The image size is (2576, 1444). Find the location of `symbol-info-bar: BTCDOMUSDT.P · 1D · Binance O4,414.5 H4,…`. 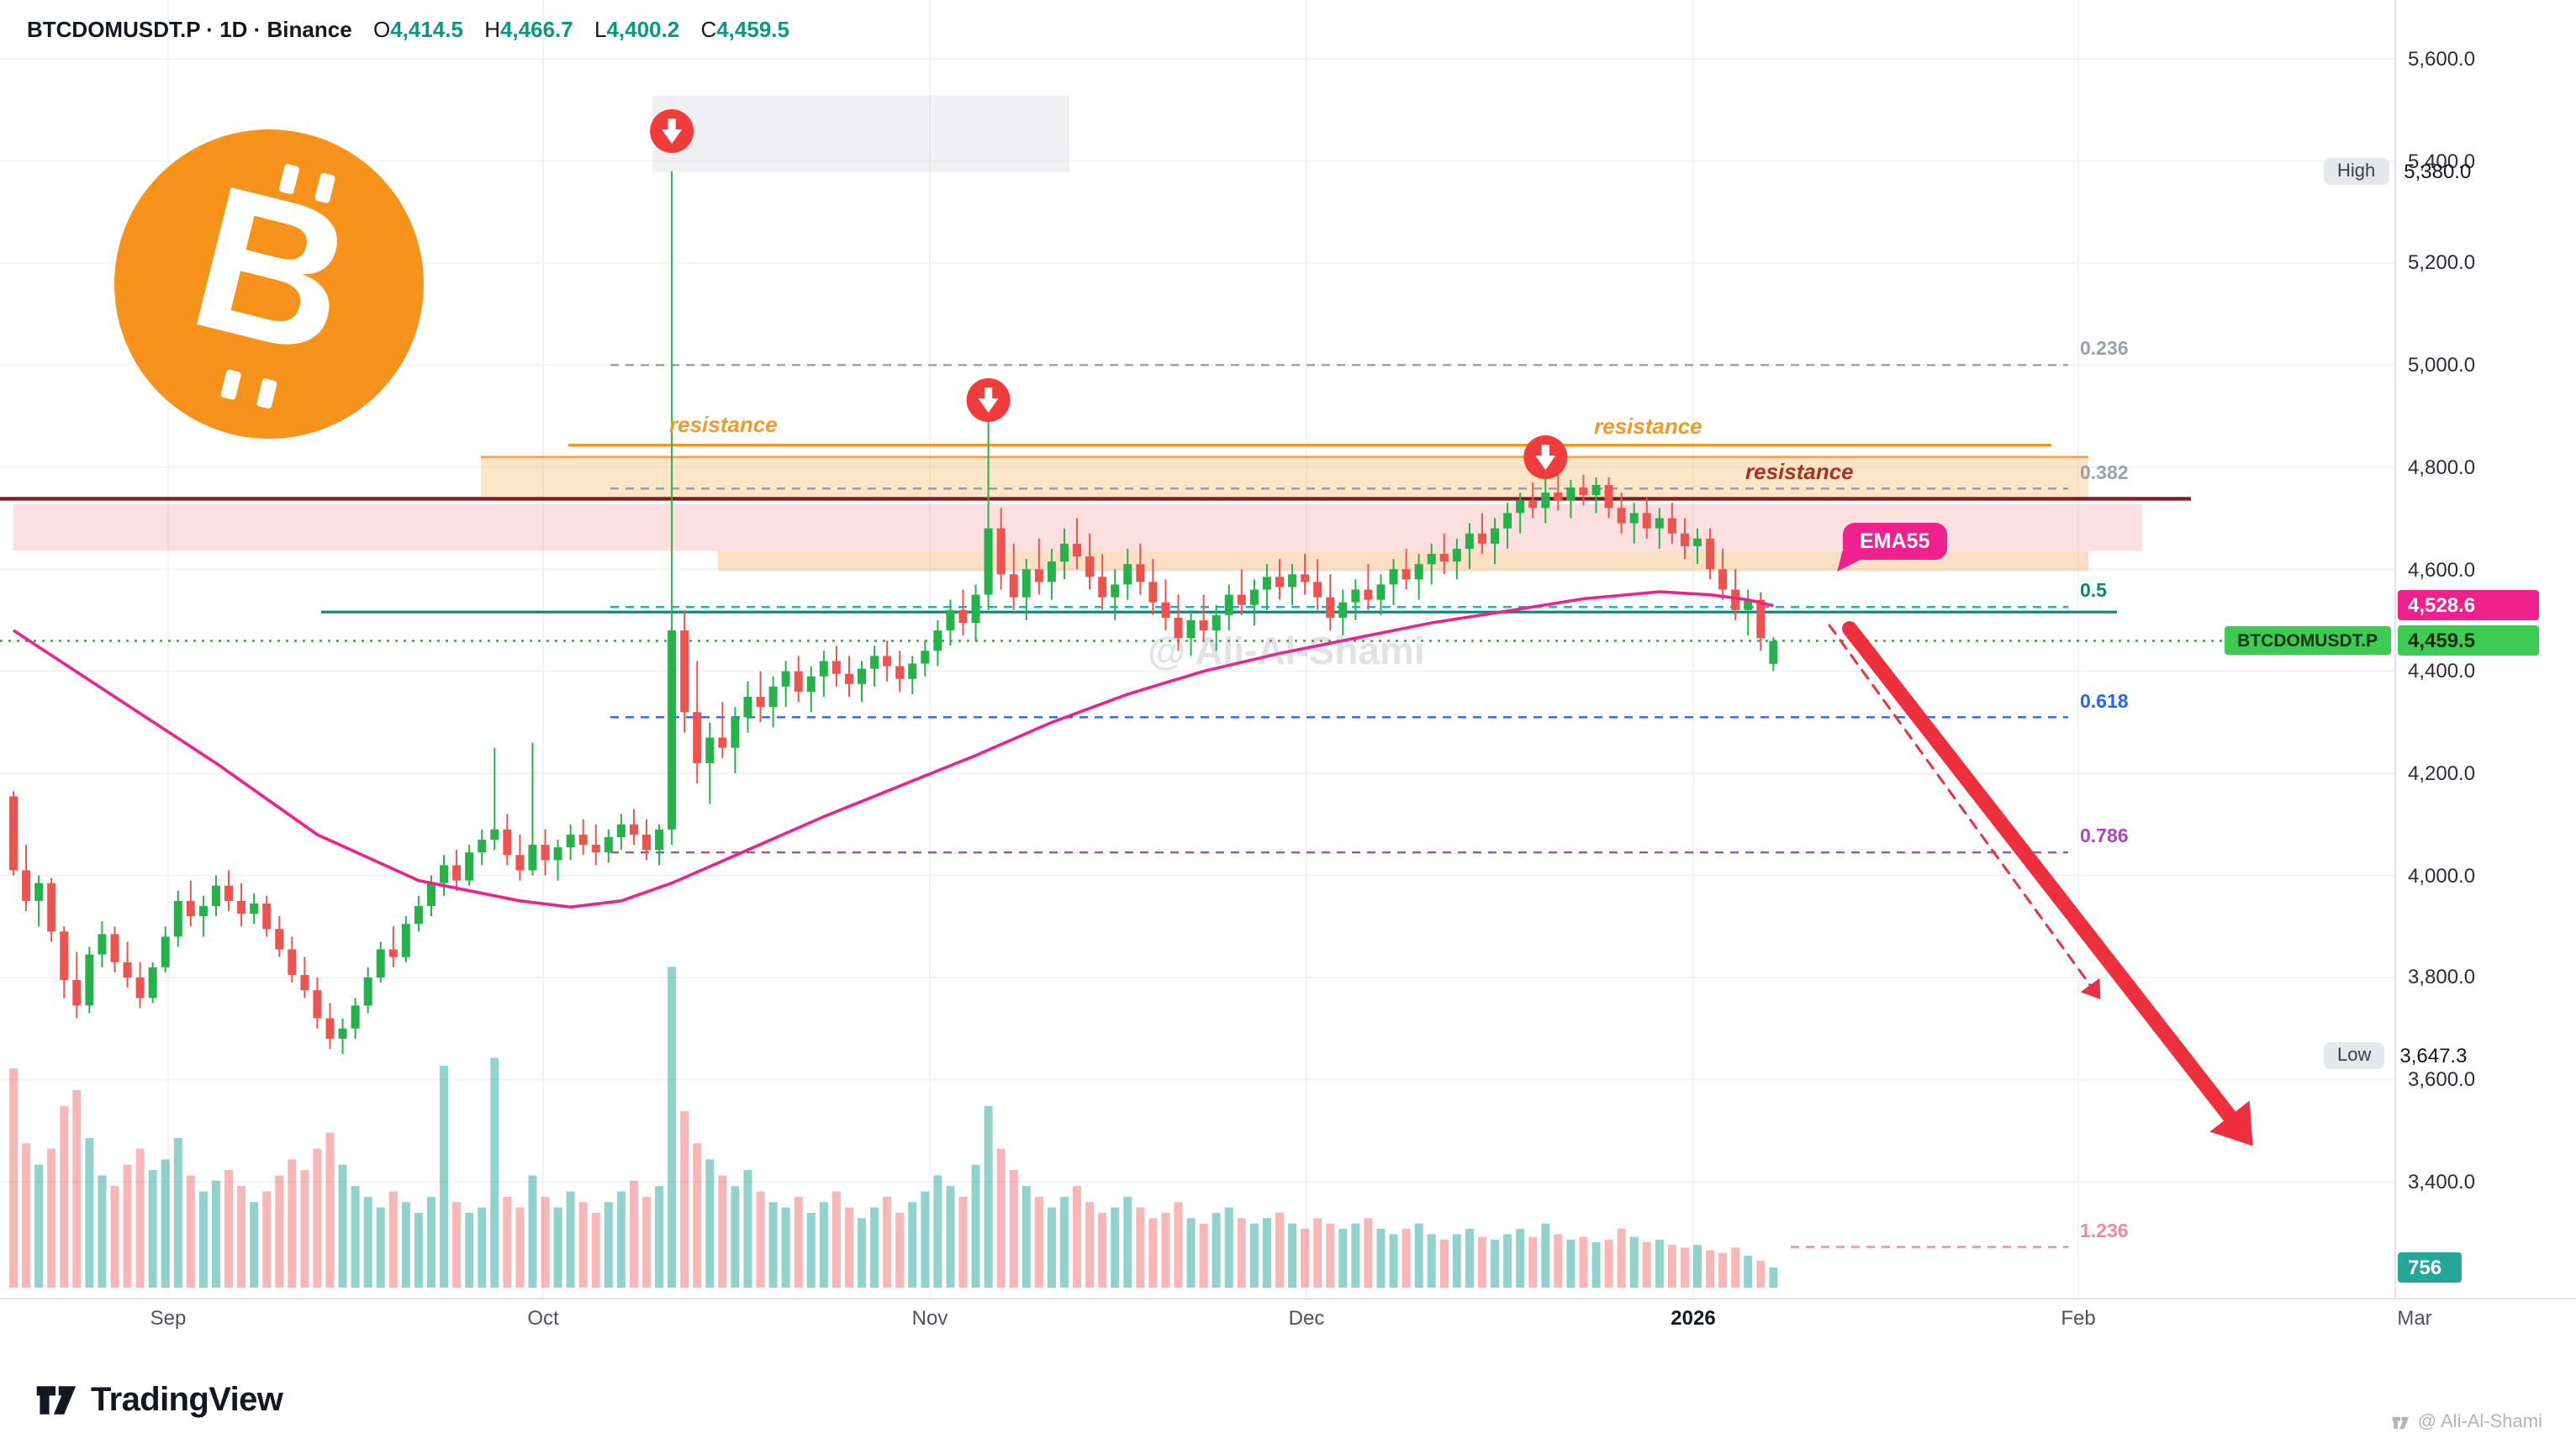

symbol-info-bar: BTCDOMUSDT.P · 1D · Binance O4,414.5 H4,… is located at coordinates (408, 30).